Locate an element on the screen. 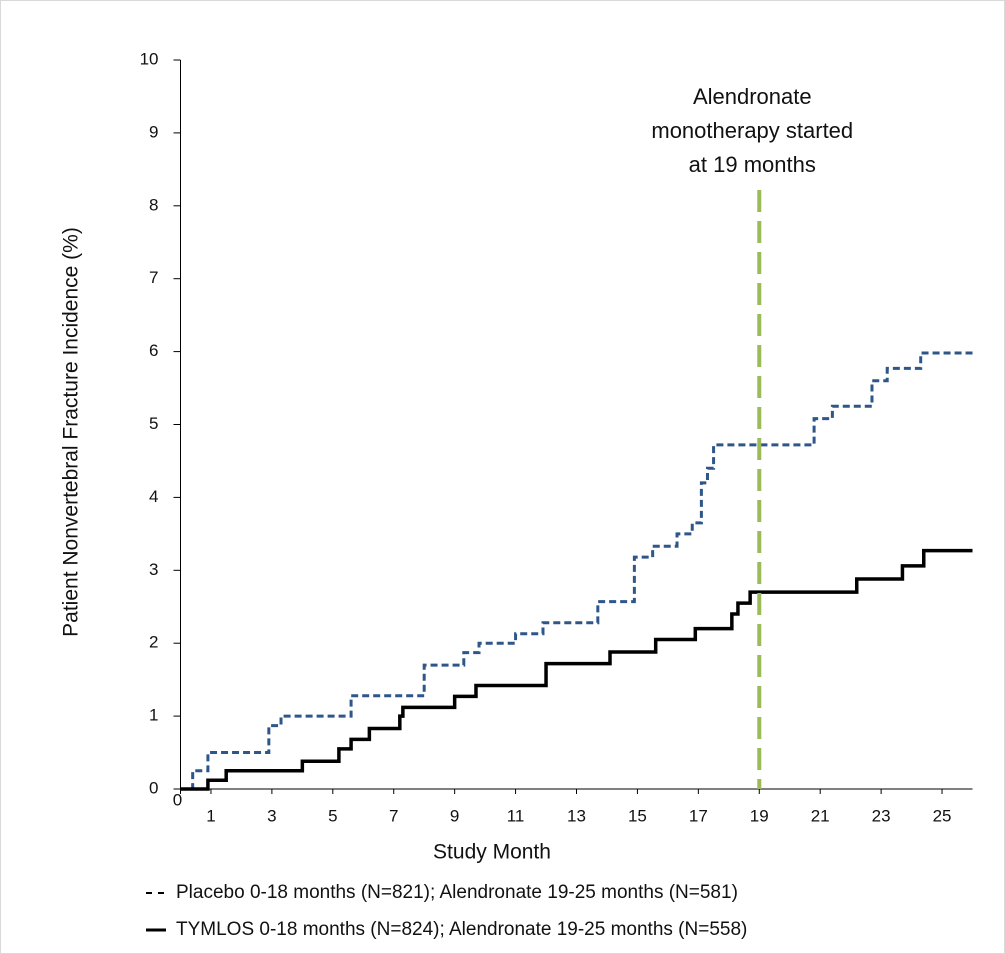  x-tick-label: 13 is located at coordinates (576, 815).